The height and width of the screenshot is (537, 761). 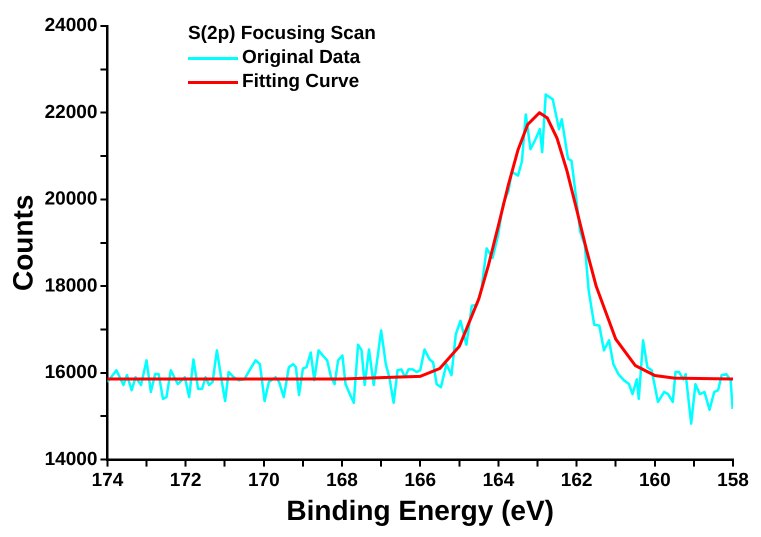 What do you see at coordinates (301, 82) in the screenshot?
I see `legend-label: Fitting Curve` at bounding box center [301, 82].